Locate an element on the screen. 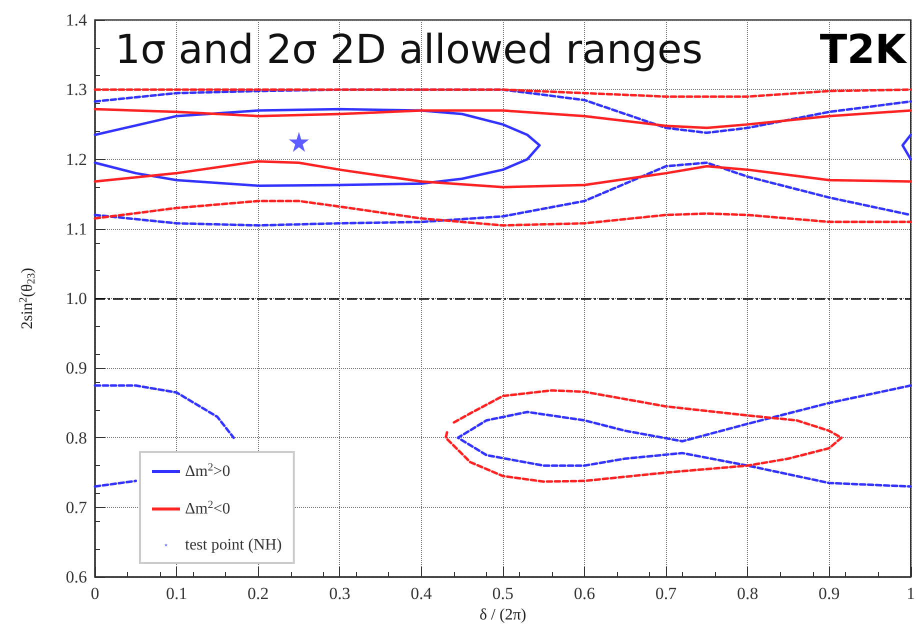 This screenshot has width=918, height=633. x-tick-label: 0.5 is located at coordinates (503, 593).